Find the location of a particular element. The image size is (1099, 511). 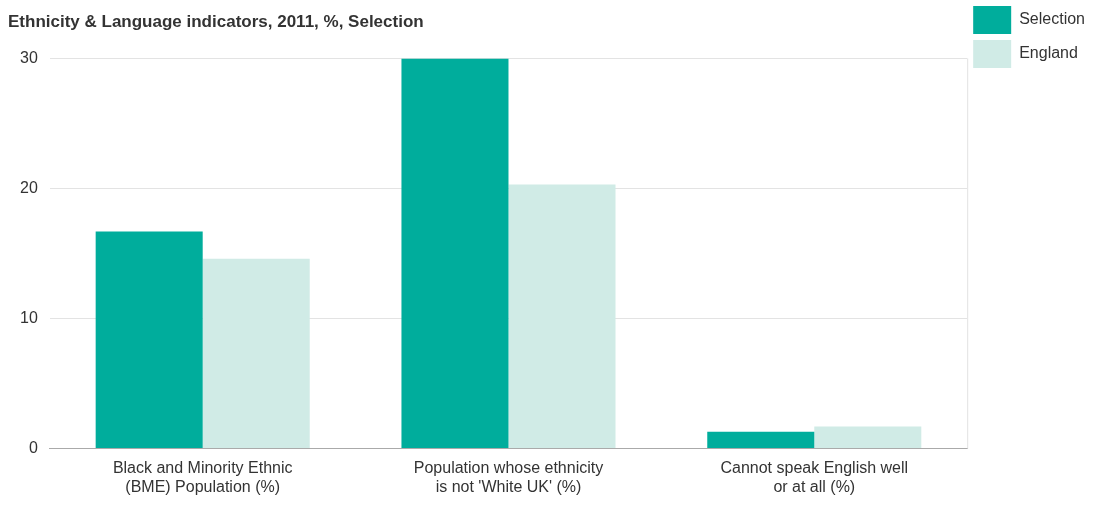

legend-label: England is located at coordinates (1048, 53).